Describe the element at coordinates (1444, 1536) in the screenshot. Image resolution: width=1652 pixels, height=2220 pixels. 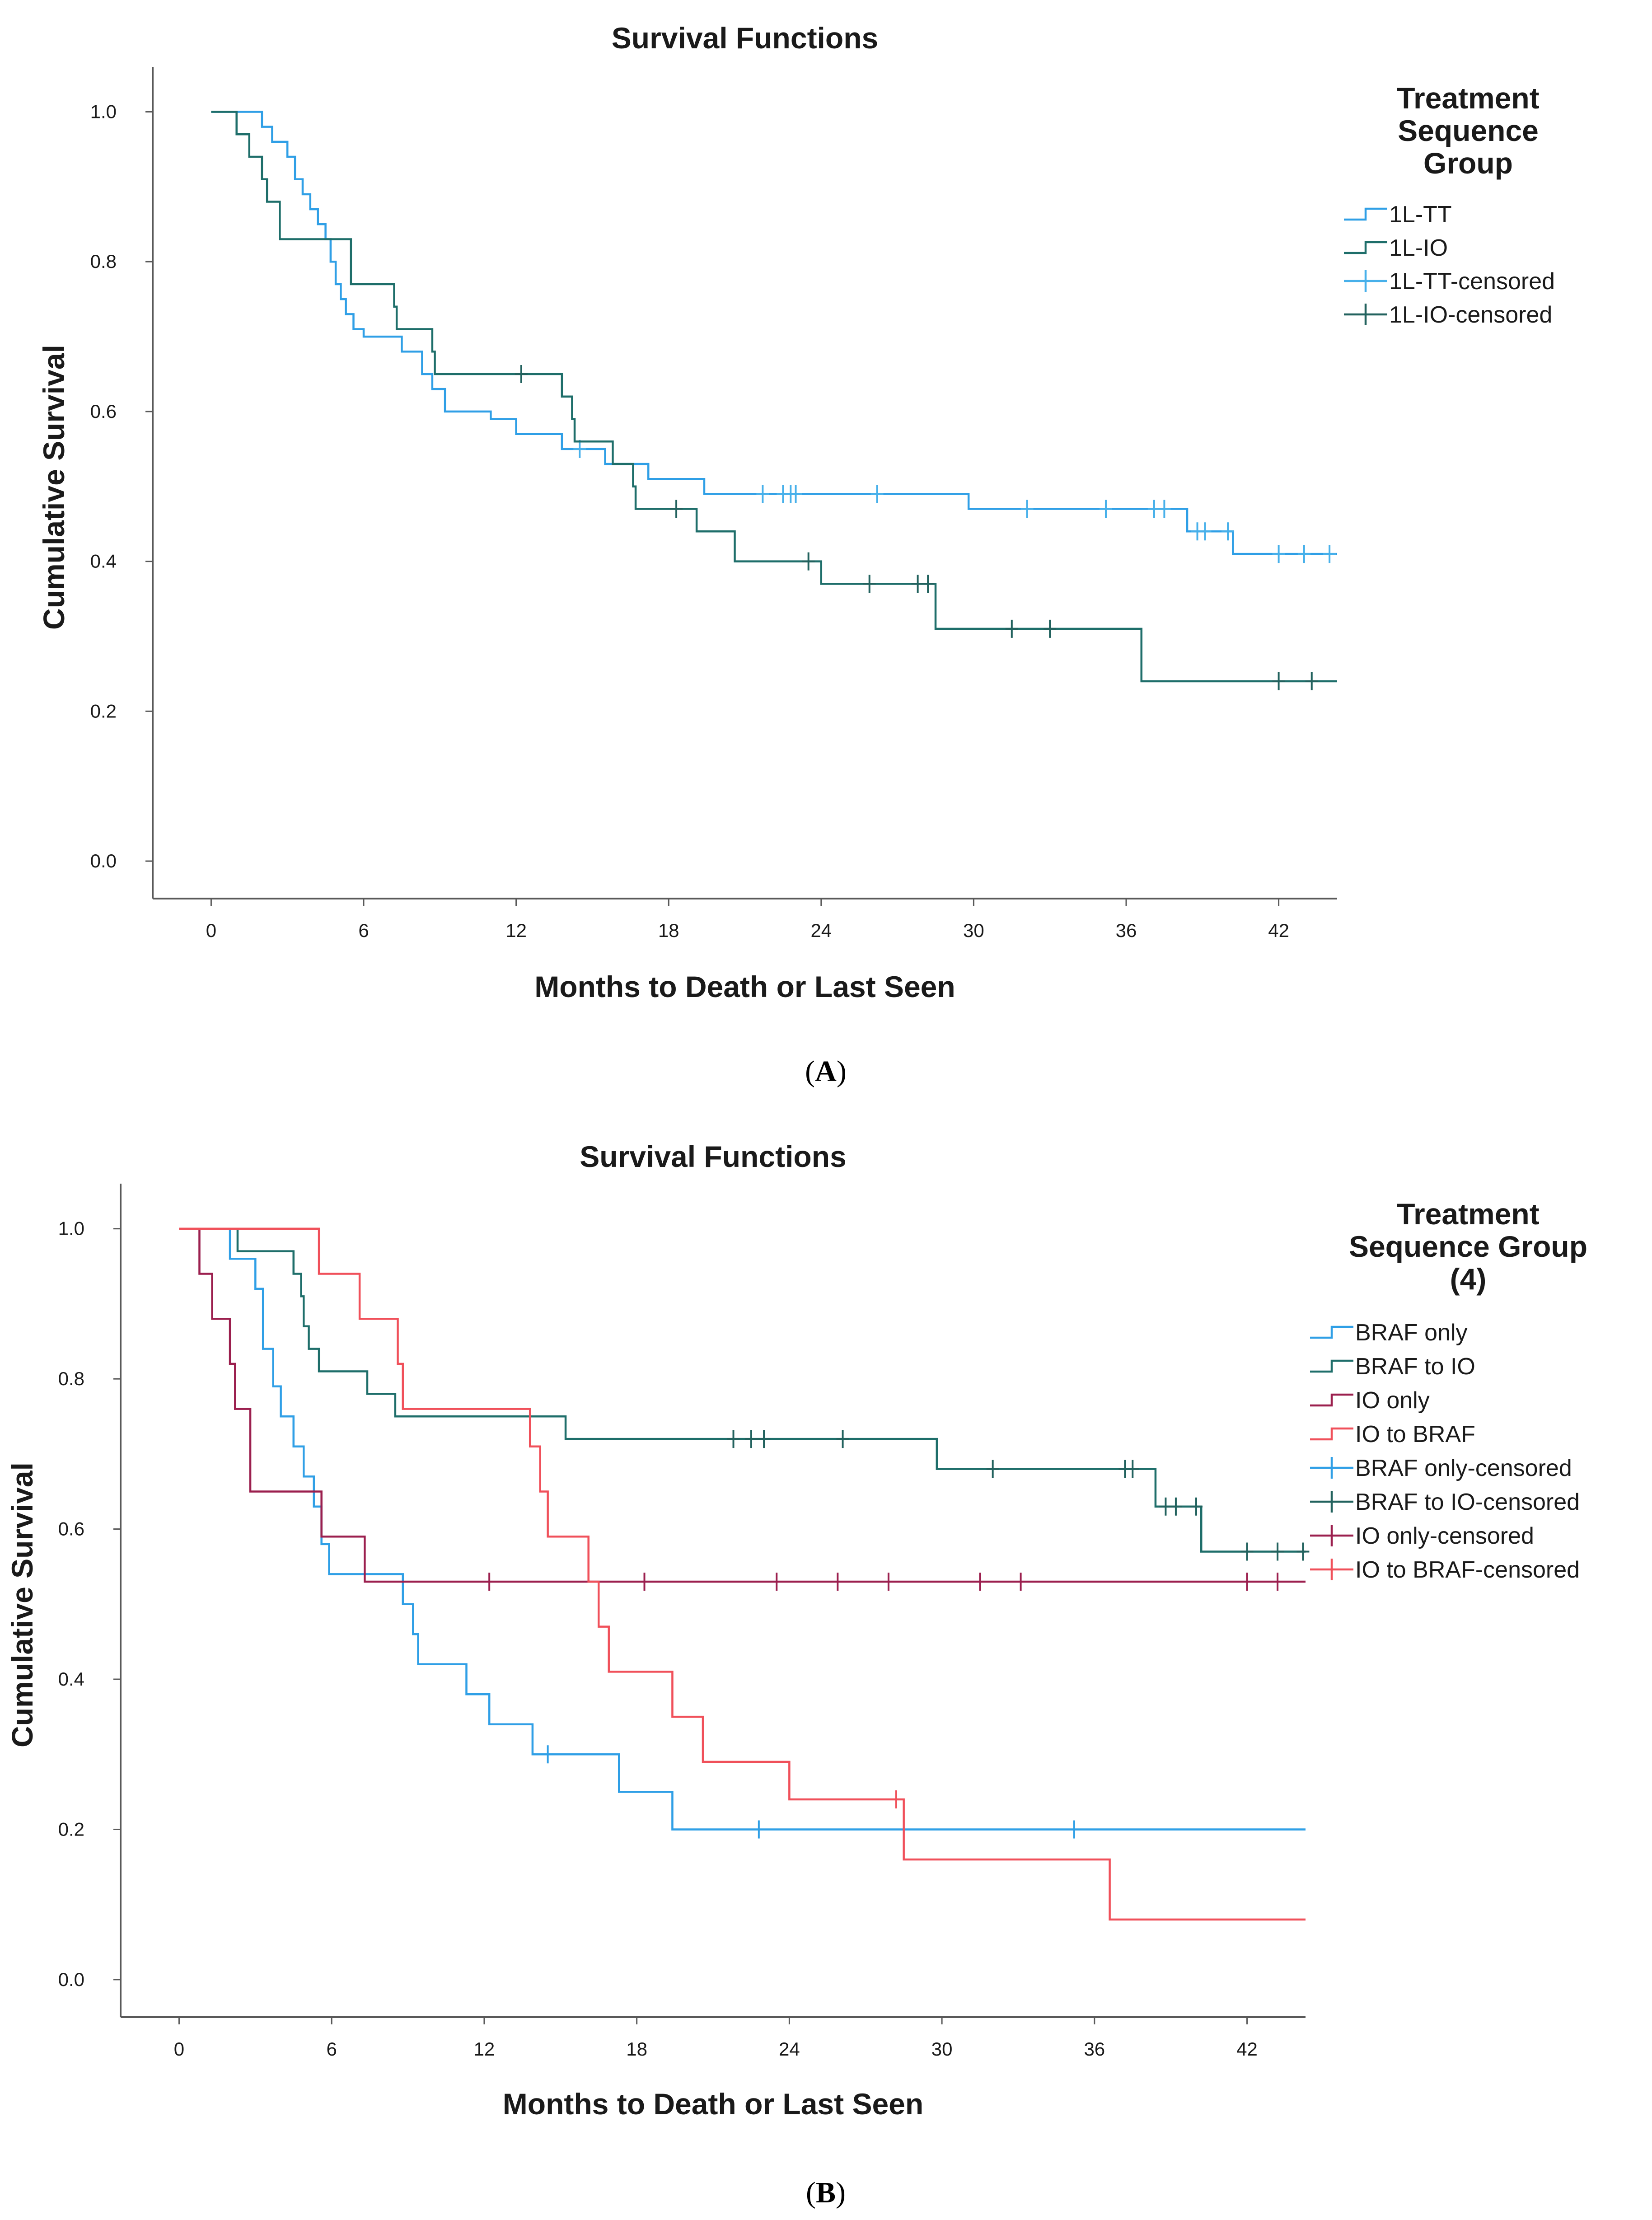
I see `legend-entry: IO only-censored` at that location.